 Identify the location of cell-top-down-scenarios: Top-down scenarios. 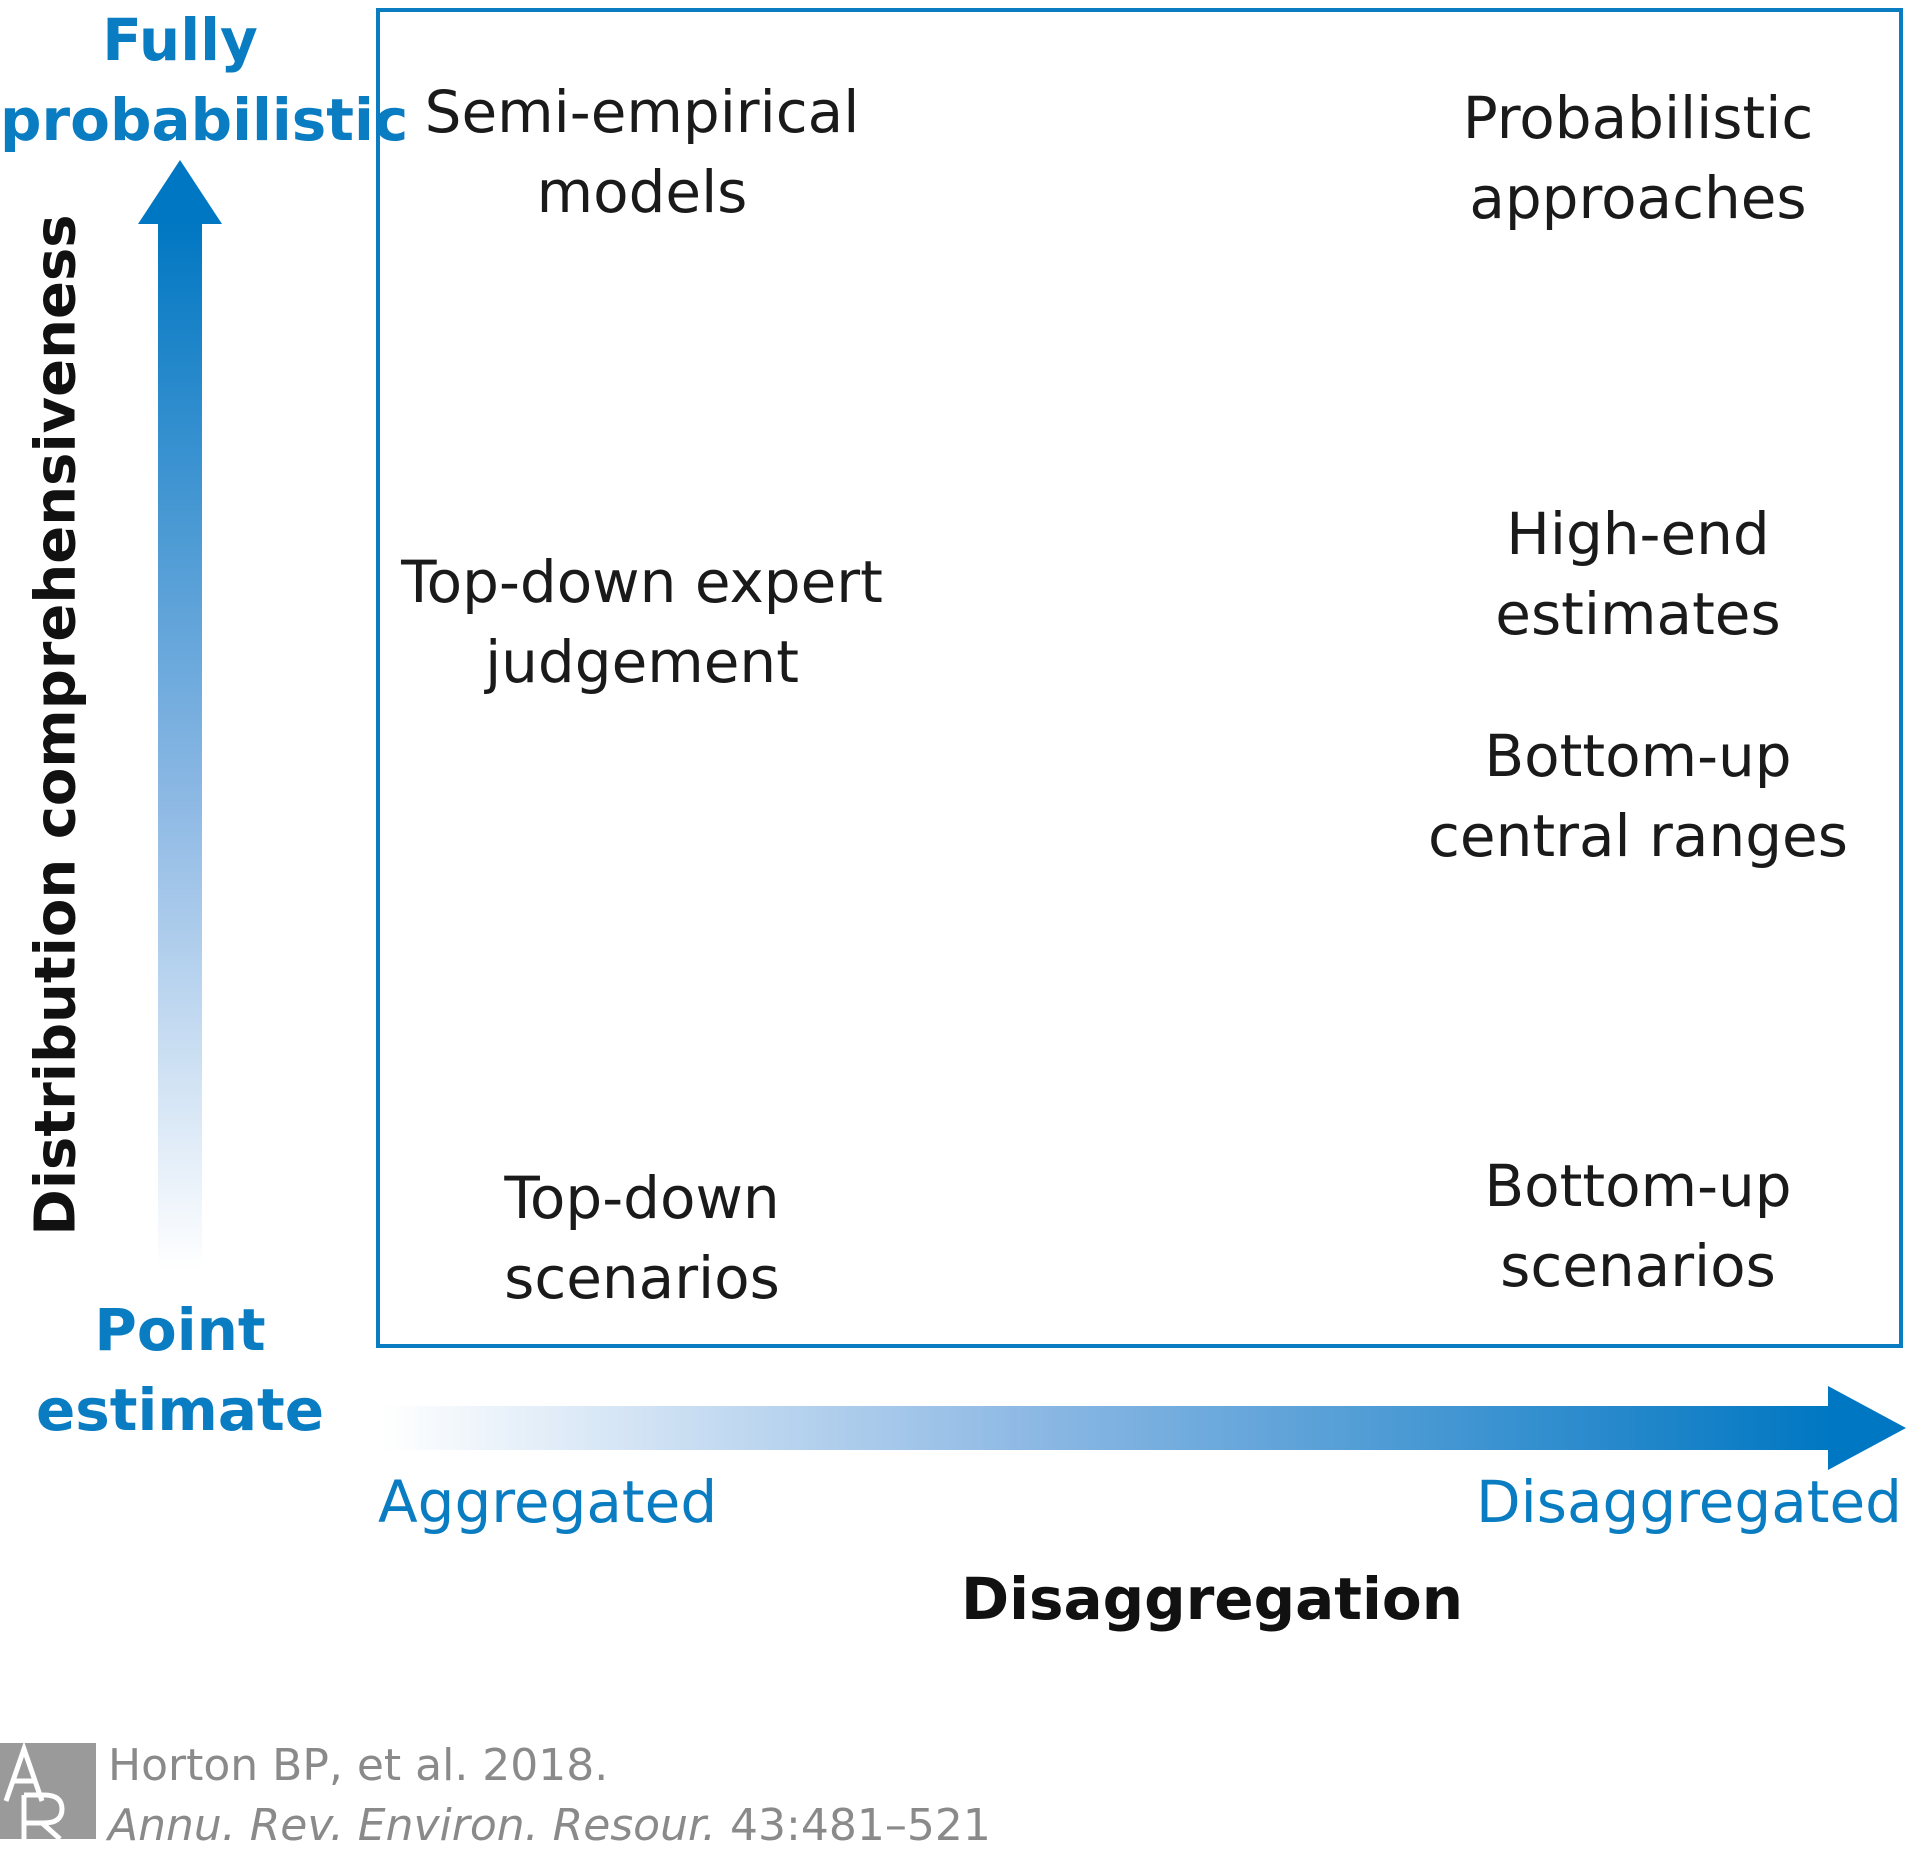
(642, 1238).